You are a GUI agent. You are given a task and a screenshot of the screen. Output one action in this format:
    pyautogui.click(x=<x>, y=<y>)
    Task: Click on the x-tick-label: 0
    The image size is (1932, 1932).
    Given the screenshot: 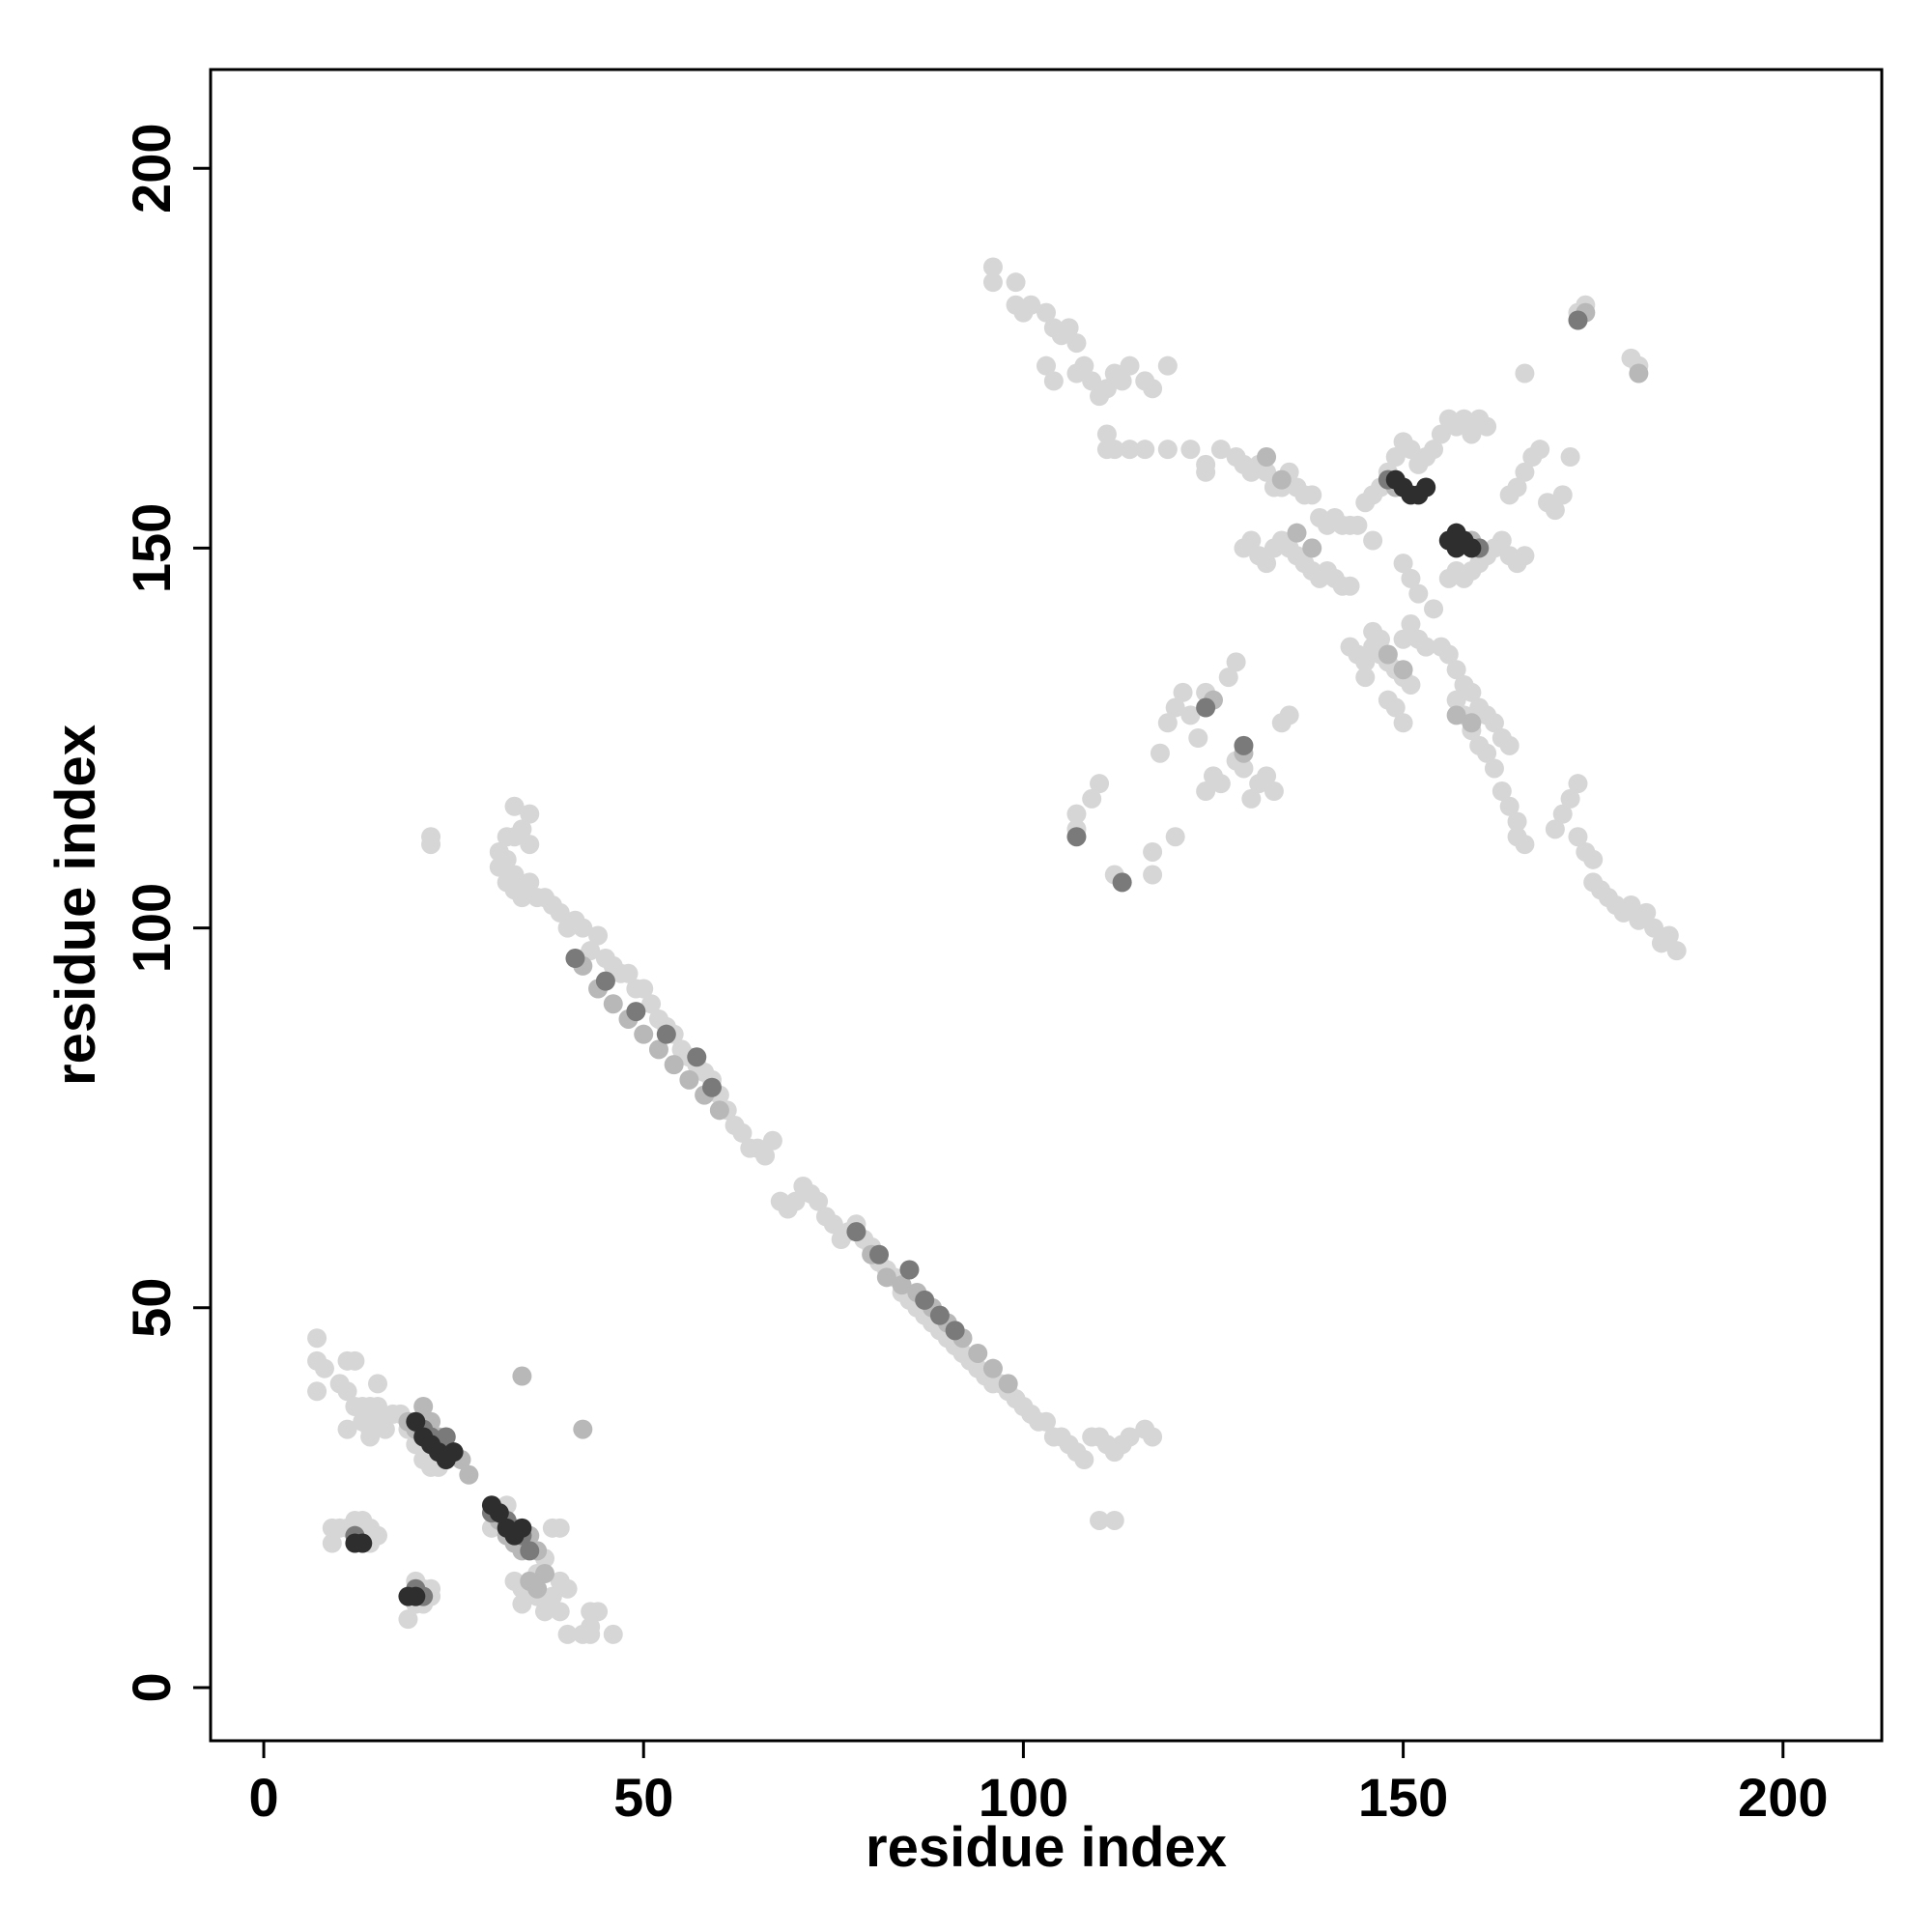 What is the action you would take?
    pyautogui.click(x=263, y=1797)
    